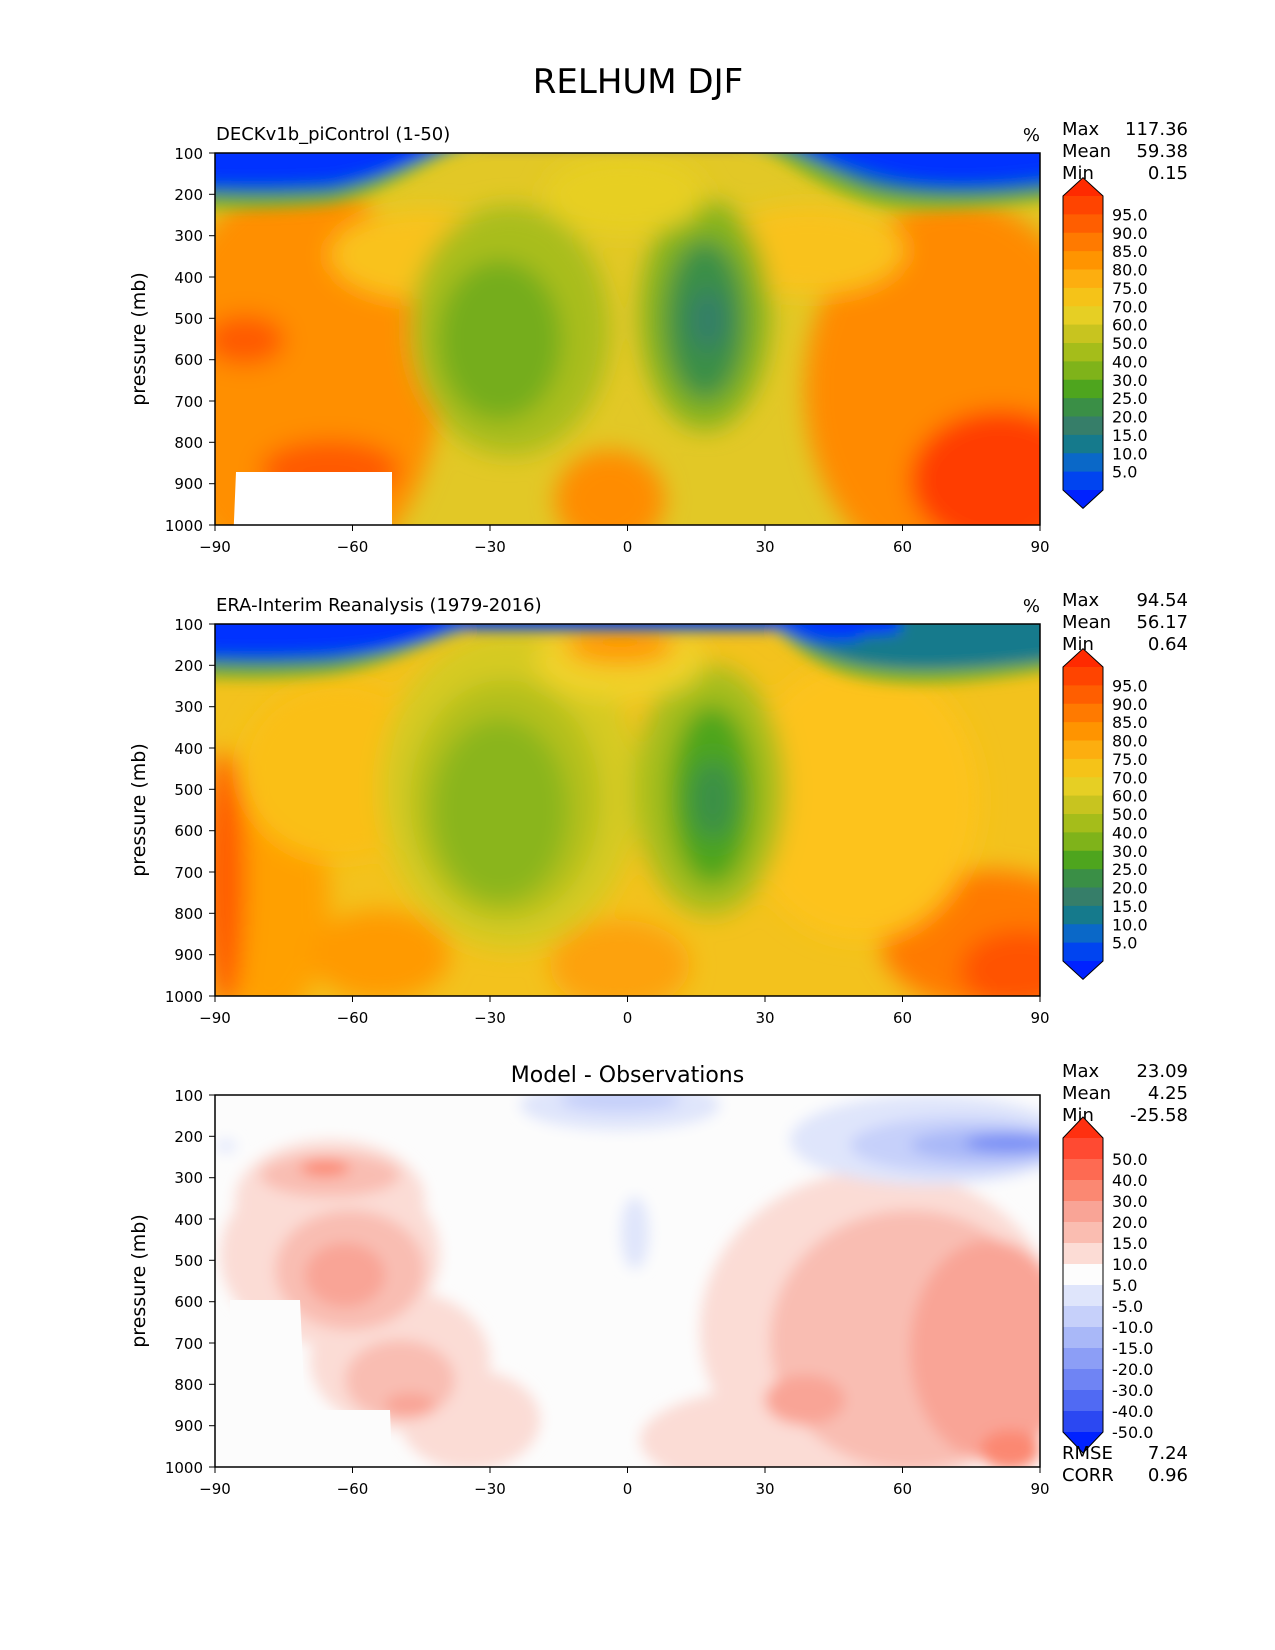  I want to click on colorbar-tick-label: 50.0, so click(1130, 1159).